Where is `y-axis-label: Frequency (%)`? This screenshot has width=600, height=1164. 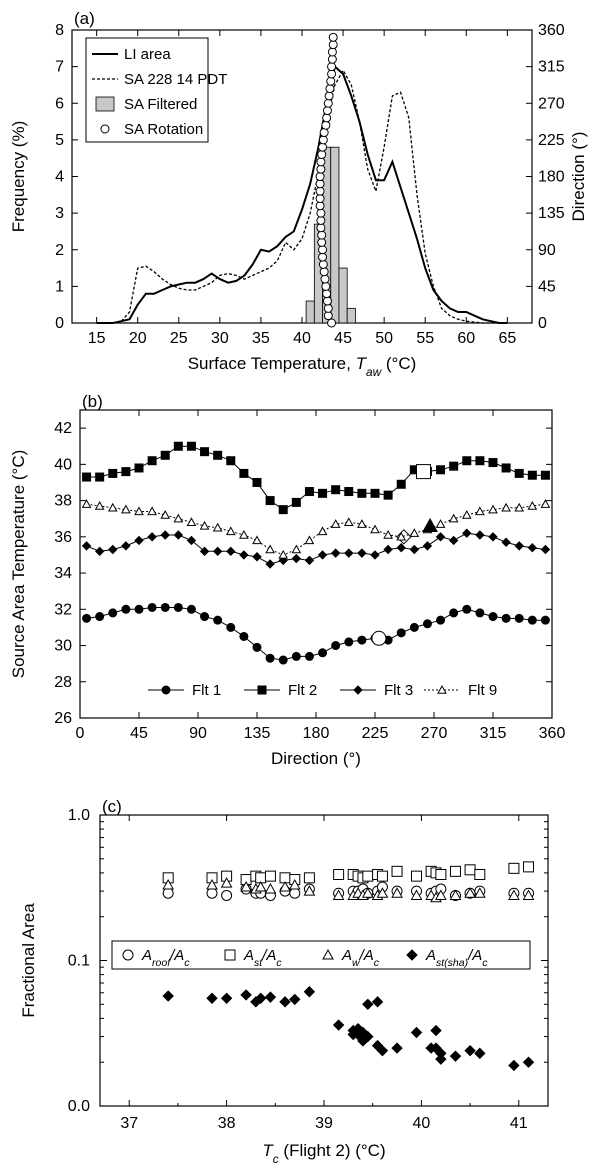
y-axis-label: Frequency (%) is located at coordinates (18, 176).